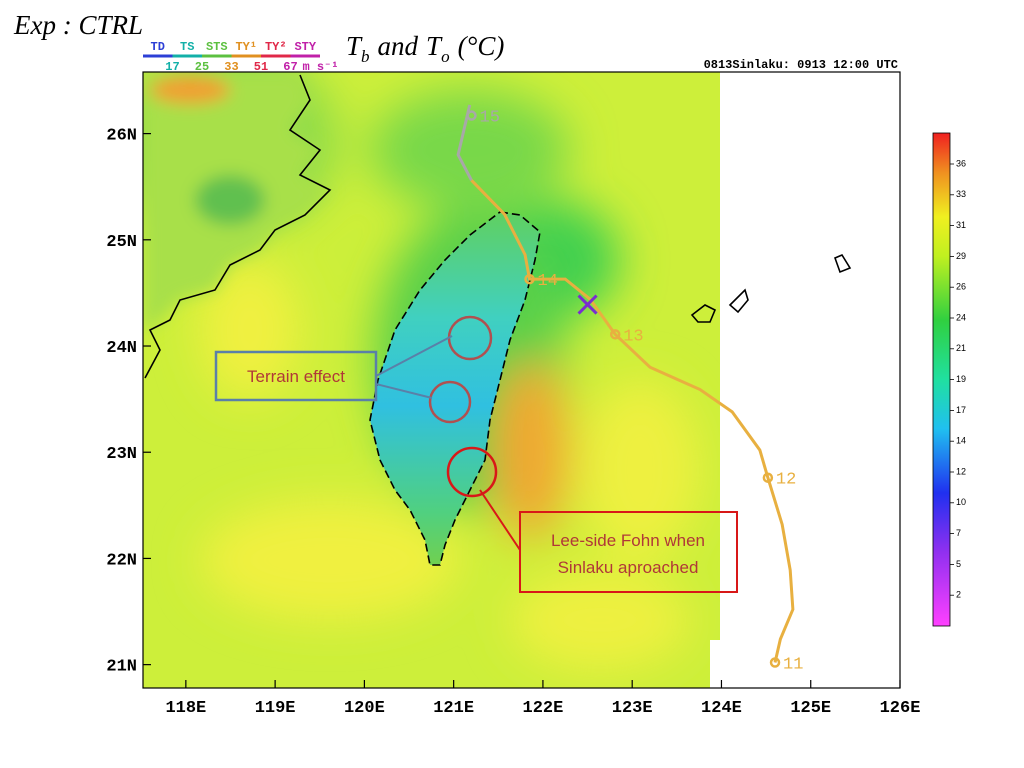  Describe the element at coordinates (305, 47) in the screenshot. I see `legend-class: STY` at that location.